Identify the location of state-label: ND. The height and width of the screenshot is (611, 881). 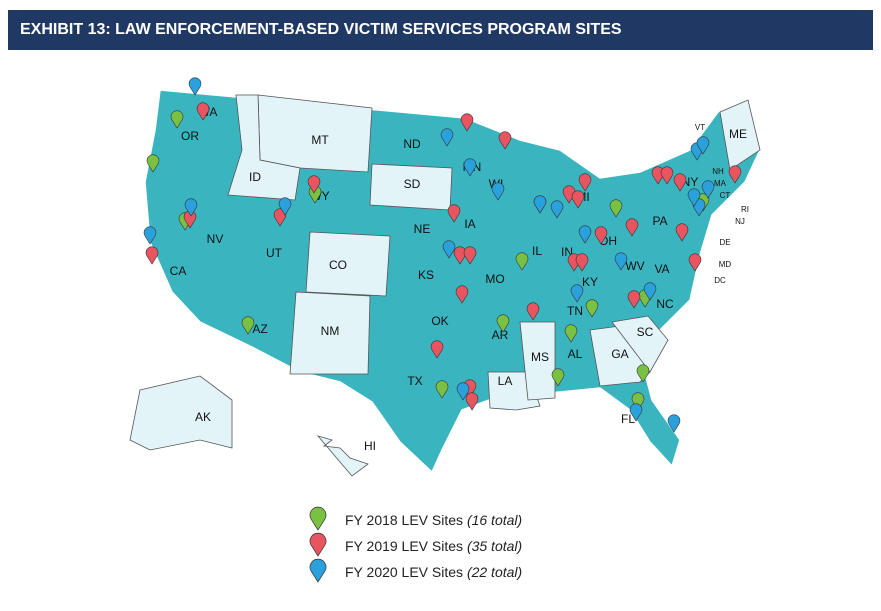
(412, 144).